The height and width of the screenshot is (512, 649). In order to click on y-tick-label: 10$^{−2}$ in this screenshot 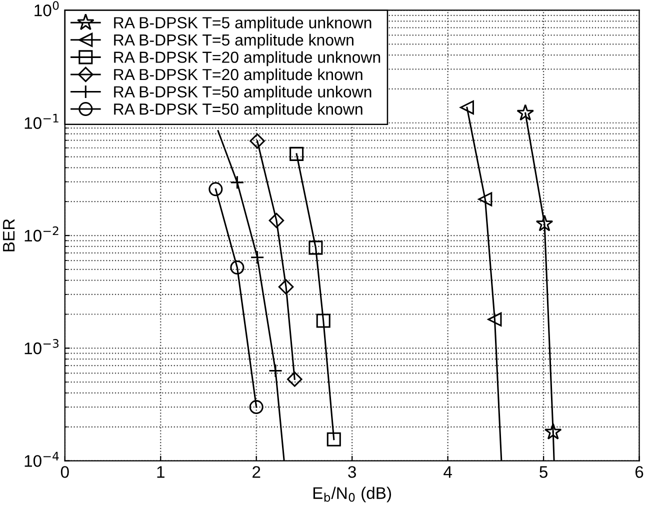, I will do `click(41, 234)`.